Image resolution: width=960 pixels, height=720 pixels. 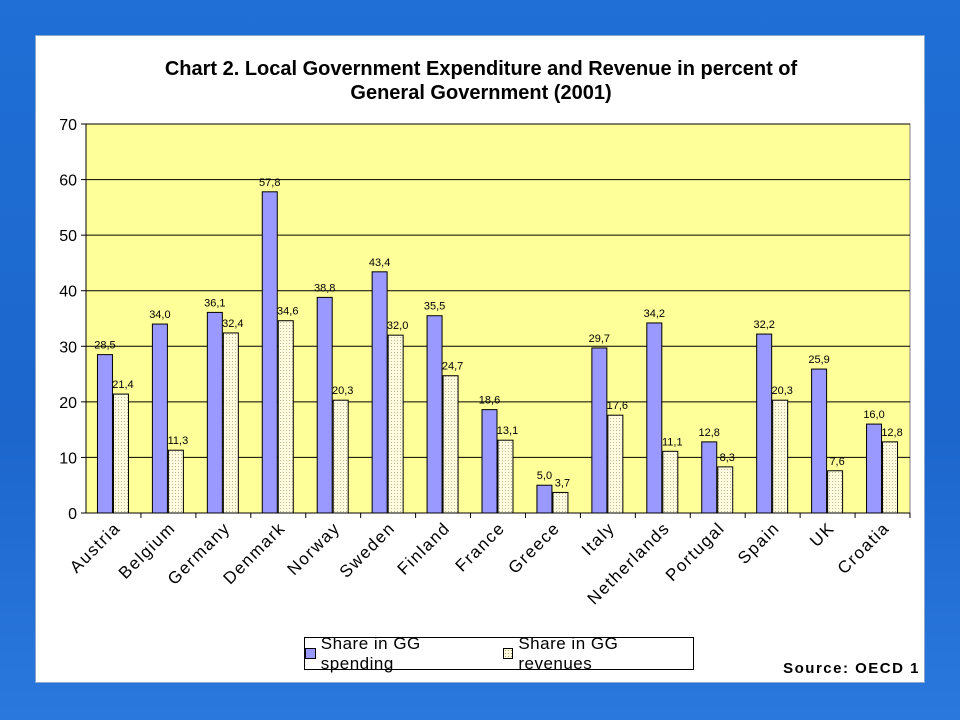 What do you see at coordinates (310, 653) in the screenshot?
I see `legend-swatch-spending` at bounding box center [310, 653].